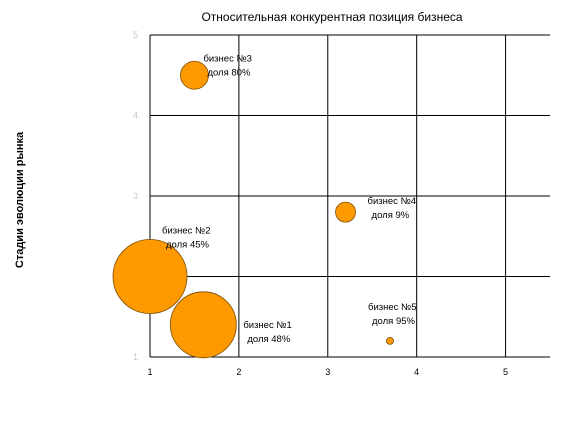 Image resolution: width=588 pixels, height=425 pixels. I want to click on bubble-name-1: бизнес №1, so click(267, 325).